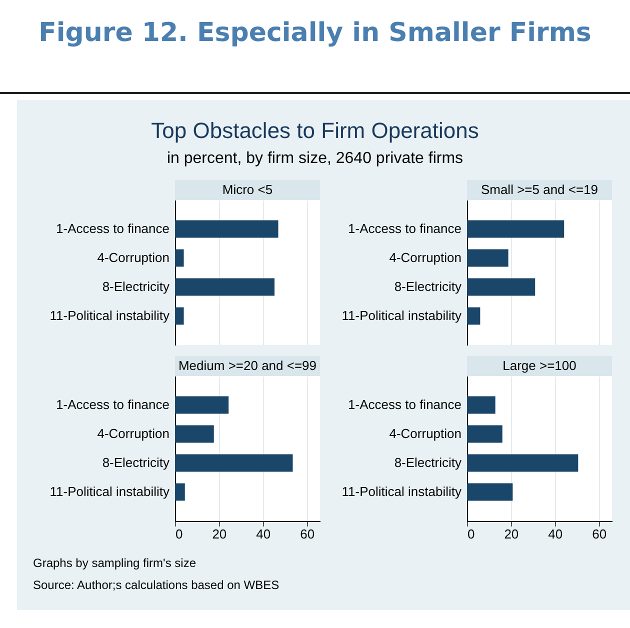 Image resolution: width=630 pixels, height=628 pixels. Describe the element at coordinates (539, 366) in the screenshot. I see `chart-title: Large >=100` at that location.